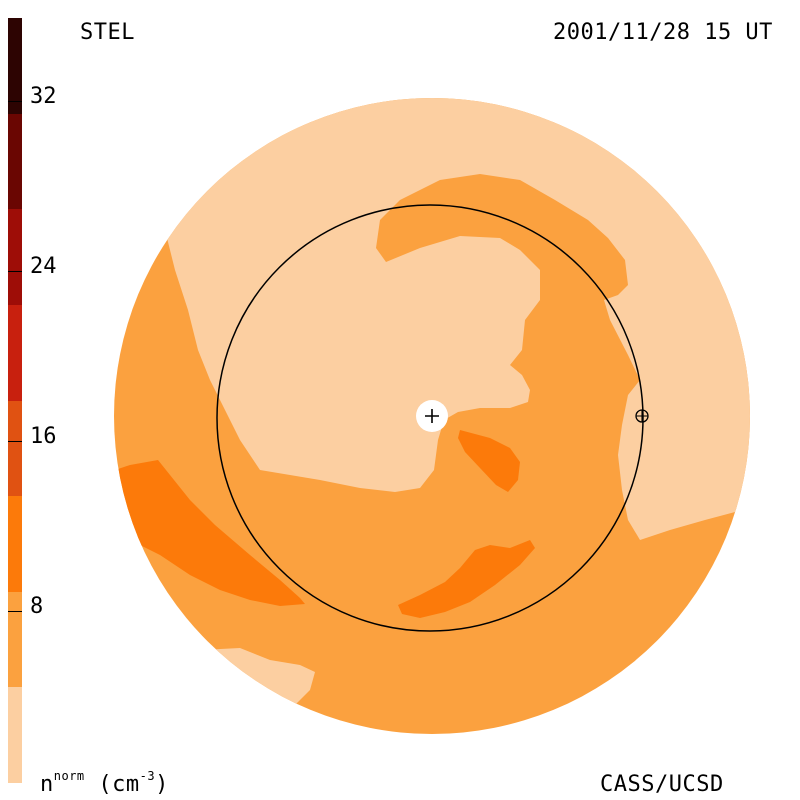 The height and width of the screenshot is (800, 800). Describe the element at coordinates (107, 32) in the screenshot. I see `source-label: STEL` at that location.